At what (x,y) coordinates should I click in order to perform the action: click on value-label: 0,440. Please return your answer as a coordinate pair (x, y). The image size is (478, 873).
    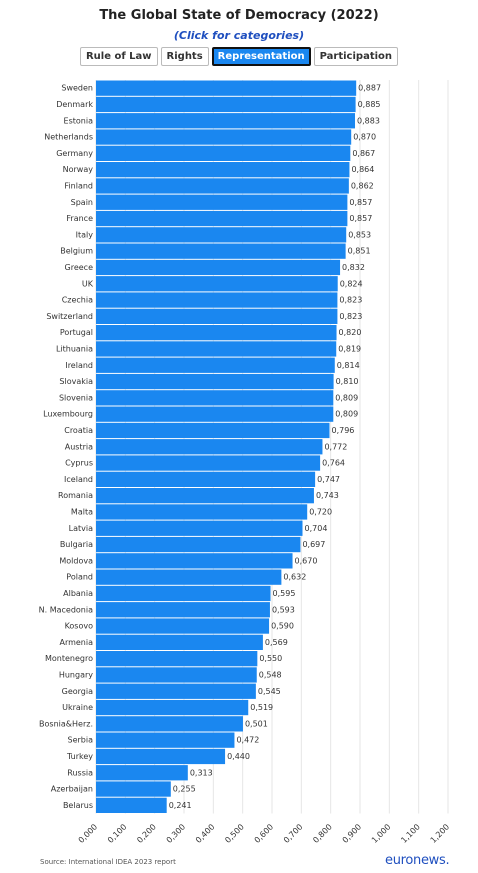
    Looking at the image, I should click on (238, 756).